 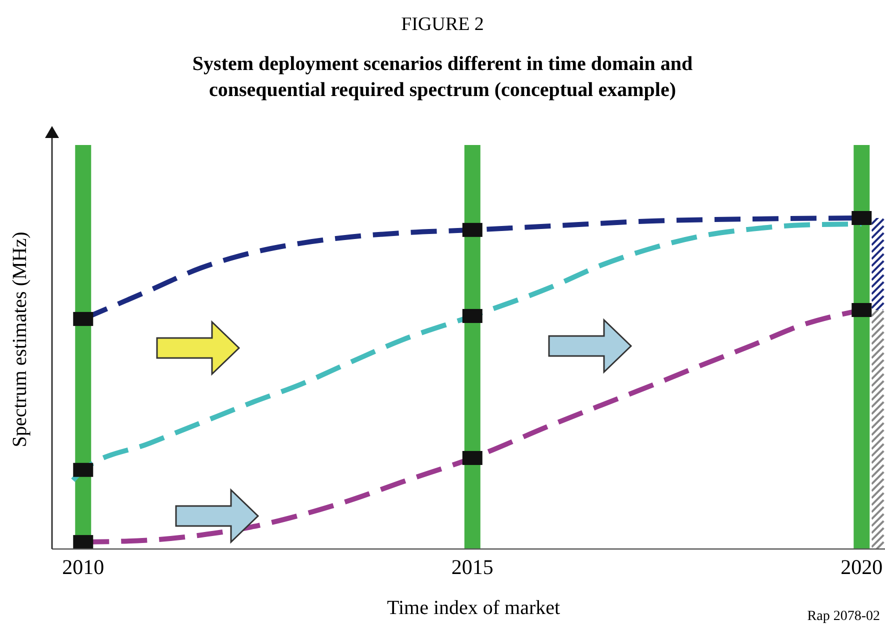 What do you see at coordinates (442, 24) in the screenshot?
I see `chart-title: FIGURE 2` at bounding box center [442, 24].